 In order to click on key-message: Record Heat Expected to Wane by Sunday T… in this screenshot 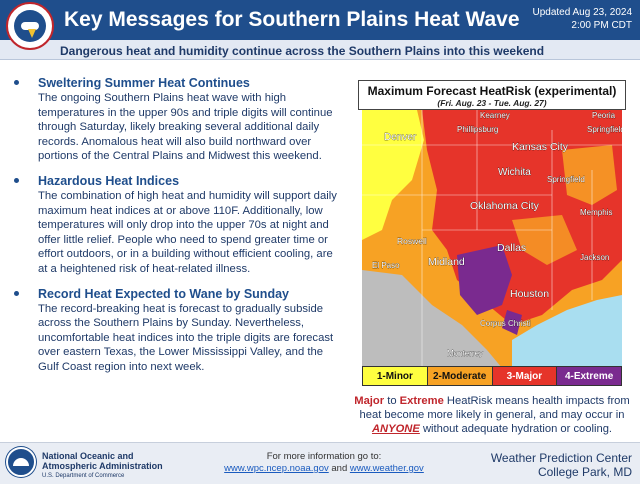, I will do `click(179, 331)`.